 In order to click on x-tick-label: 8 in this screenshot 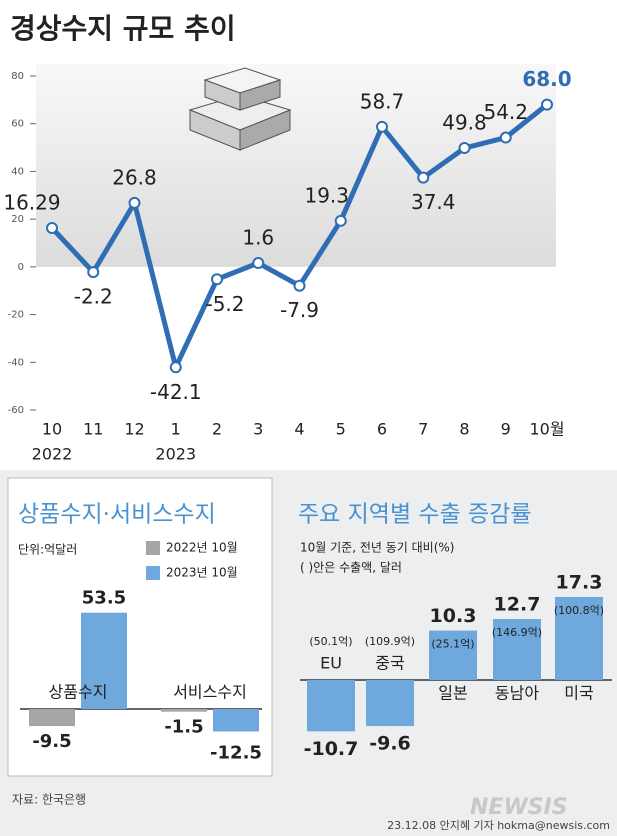, I will do `click(464, 429)`.